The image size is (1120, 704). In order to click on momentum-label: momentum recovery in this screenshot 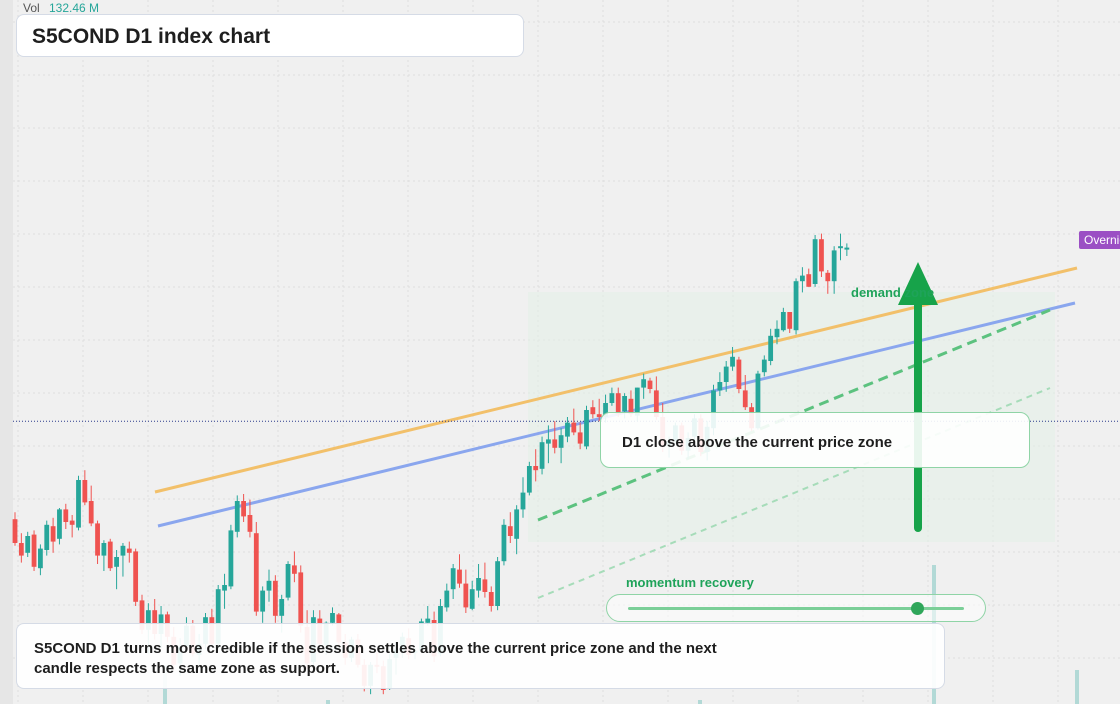, I will do `click(690, 582)`.